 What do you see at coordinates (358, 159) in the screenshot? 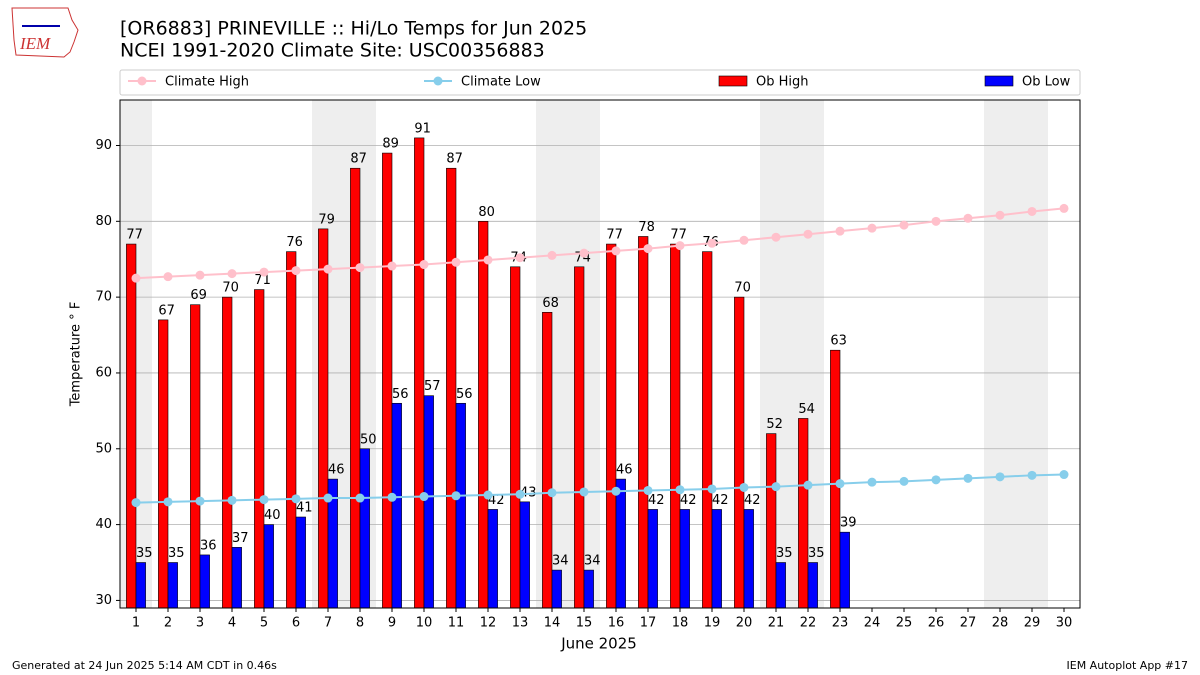
I see `data-label: 87` at bounding box center [358, 159].